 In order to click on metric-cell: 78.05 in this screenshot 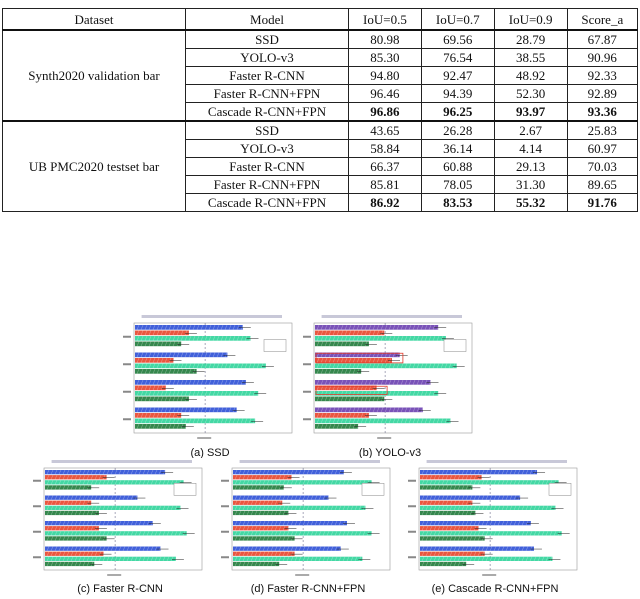, I will do `click(457, 184)`.